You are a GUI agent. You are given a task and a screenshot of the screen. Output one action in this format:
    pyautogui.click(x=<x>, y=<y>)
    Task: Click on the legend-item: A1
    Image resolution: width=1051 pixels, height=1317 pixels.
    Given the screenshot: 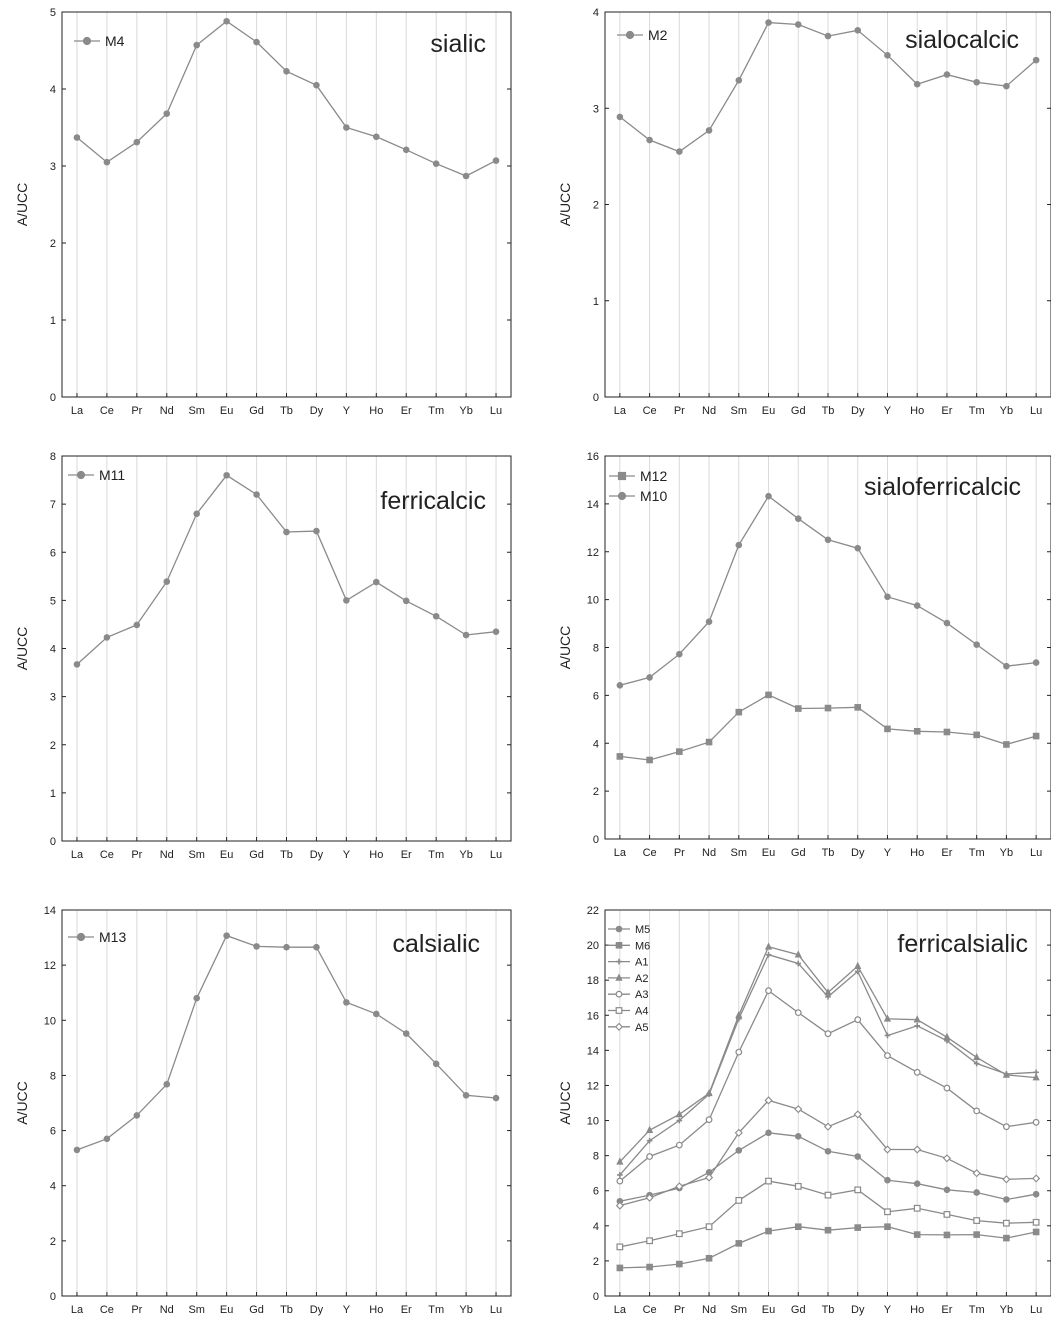 What is the action you would take?
    pyautogui.click(x=628, y=963)
    